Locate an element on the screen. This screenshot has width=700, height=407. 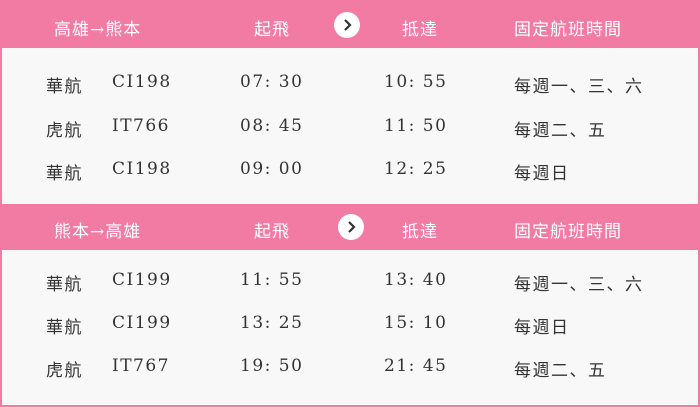
cell: 10: 55 is located at coordinates (416, 82).